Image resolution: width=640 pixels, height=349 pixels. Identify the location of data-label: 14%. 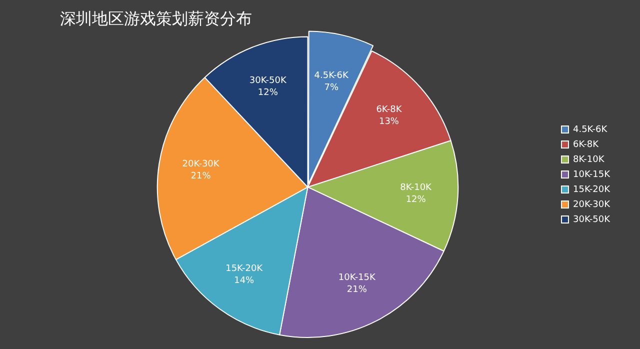
(244, 281).